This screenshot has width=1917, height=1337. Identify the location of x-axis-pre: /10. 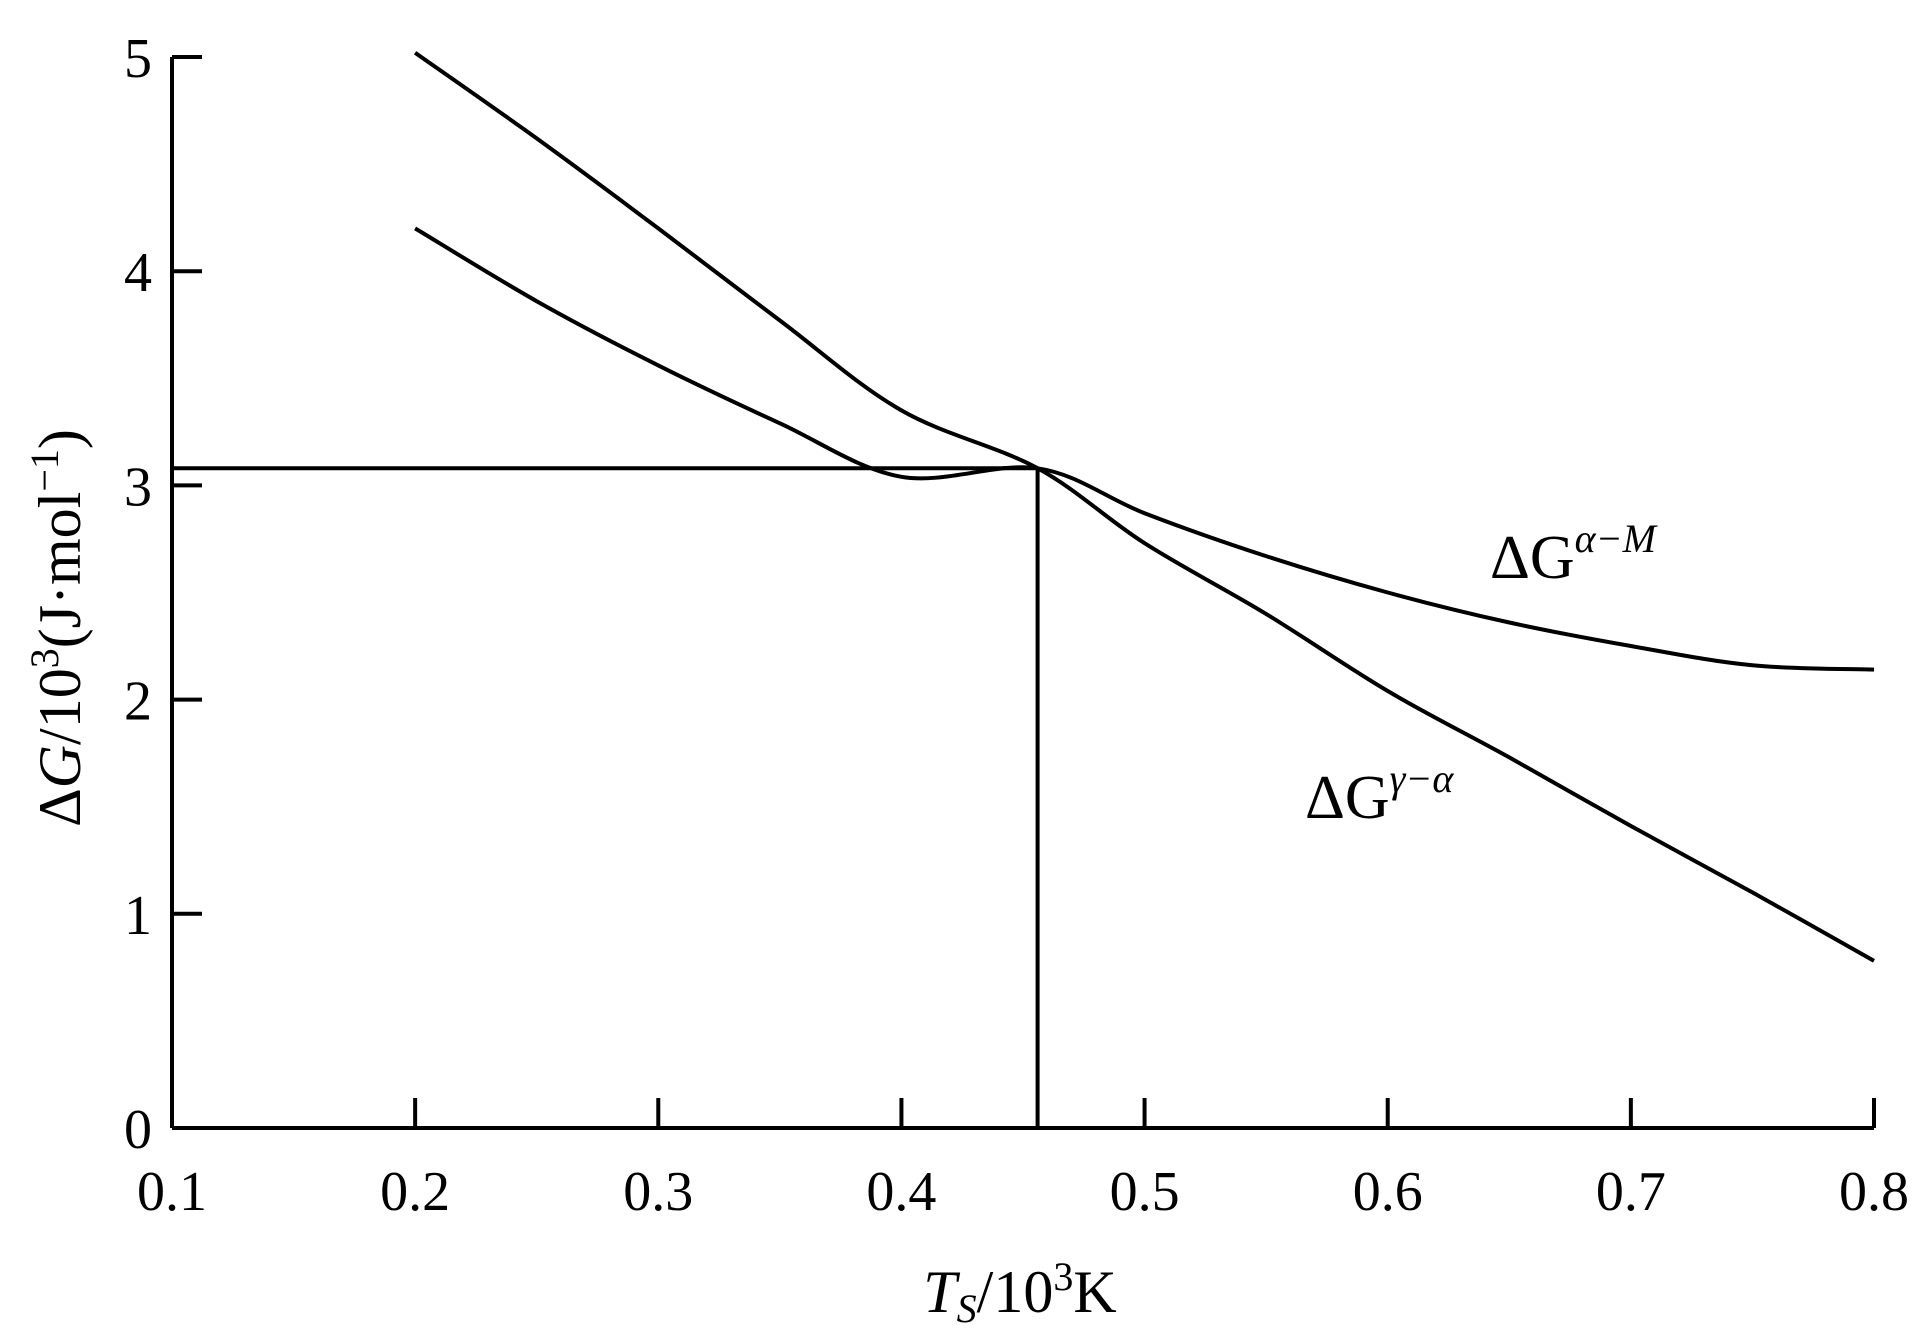
(1015, 1292).